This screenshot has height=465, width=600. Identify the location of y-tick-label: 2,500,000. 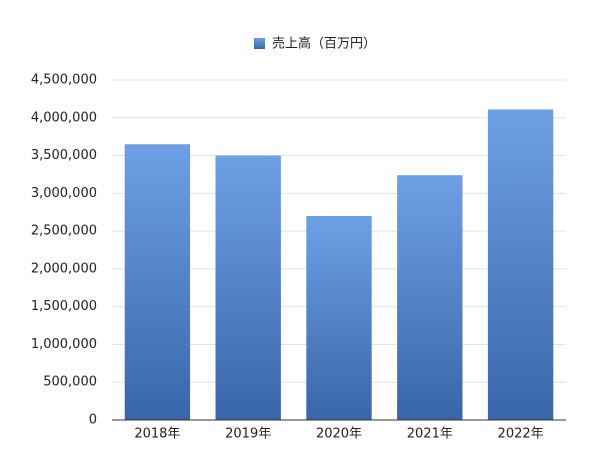
(64, 231).